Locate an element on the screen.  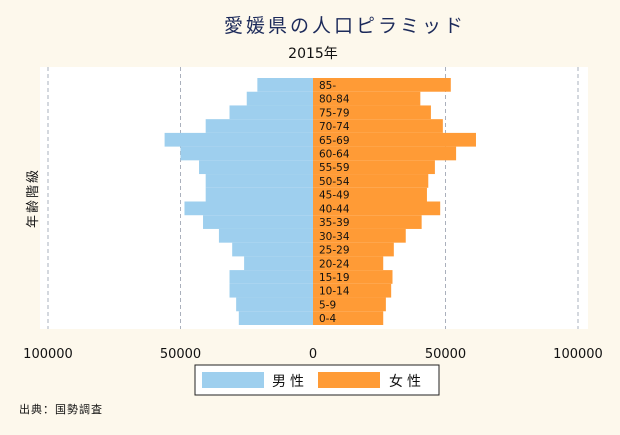
age-label: 70-74 is located at coordinates (334, 127).